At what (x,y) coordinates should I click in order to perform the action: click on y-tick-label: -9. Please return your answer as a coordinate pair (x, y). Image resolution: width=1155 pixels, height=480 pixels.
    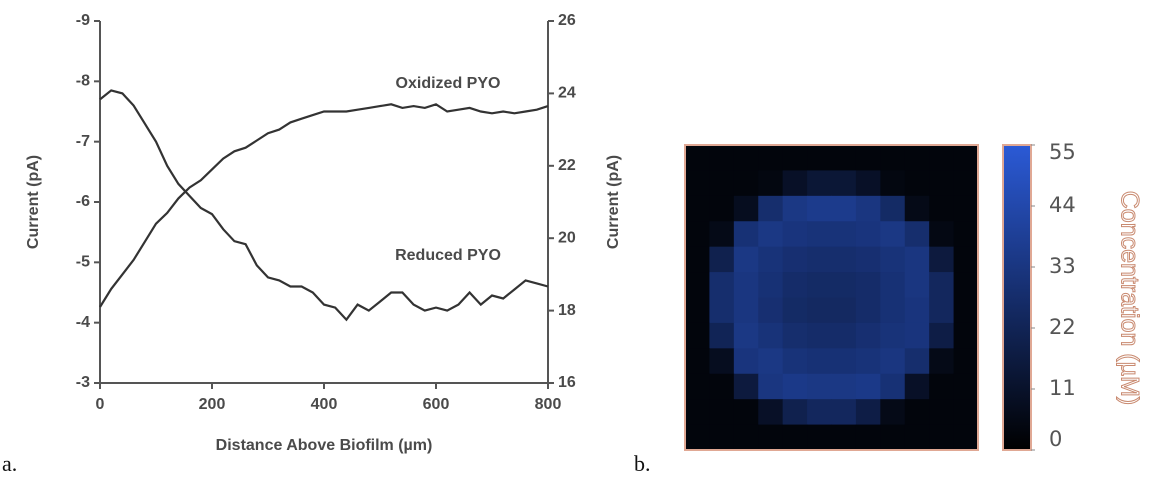
    Looking at the image, I should click on (83, 20).